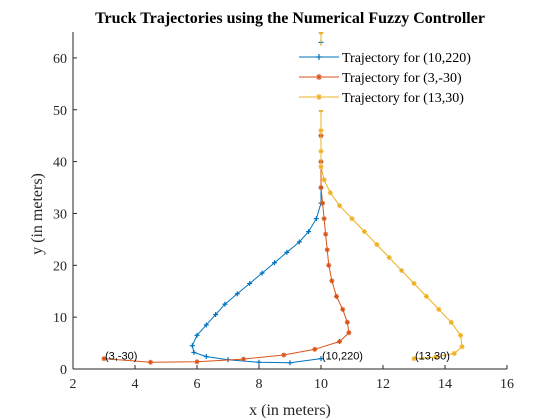 The height and width of the screenshot is (420, 560). What do you see at coordinates (60, 214) in the screenshot?
I see `y-tick-label: 30` at bounding box center [60, 214].